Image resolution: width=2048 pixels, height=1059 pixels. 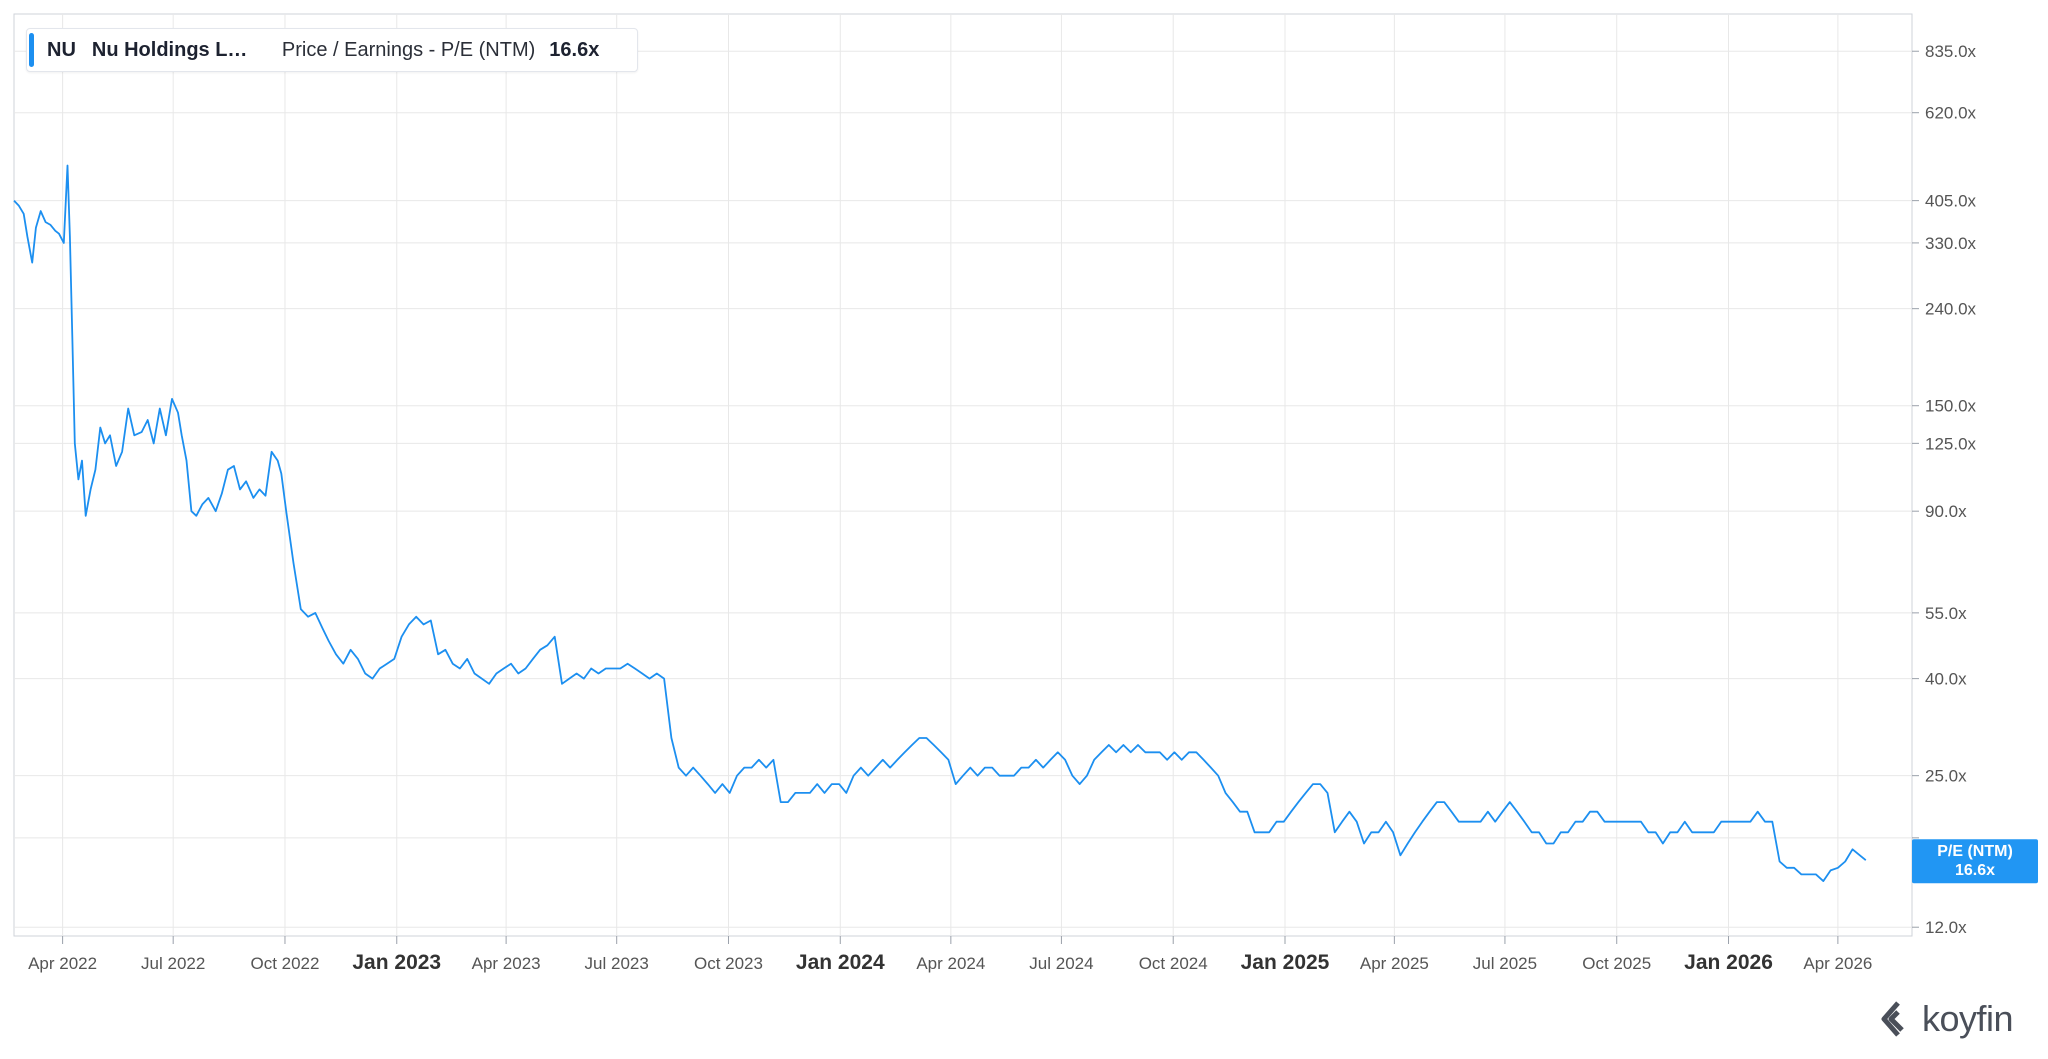 I want to click on value-tag-label: P/E (NTM), so click(x=1975, y=851).